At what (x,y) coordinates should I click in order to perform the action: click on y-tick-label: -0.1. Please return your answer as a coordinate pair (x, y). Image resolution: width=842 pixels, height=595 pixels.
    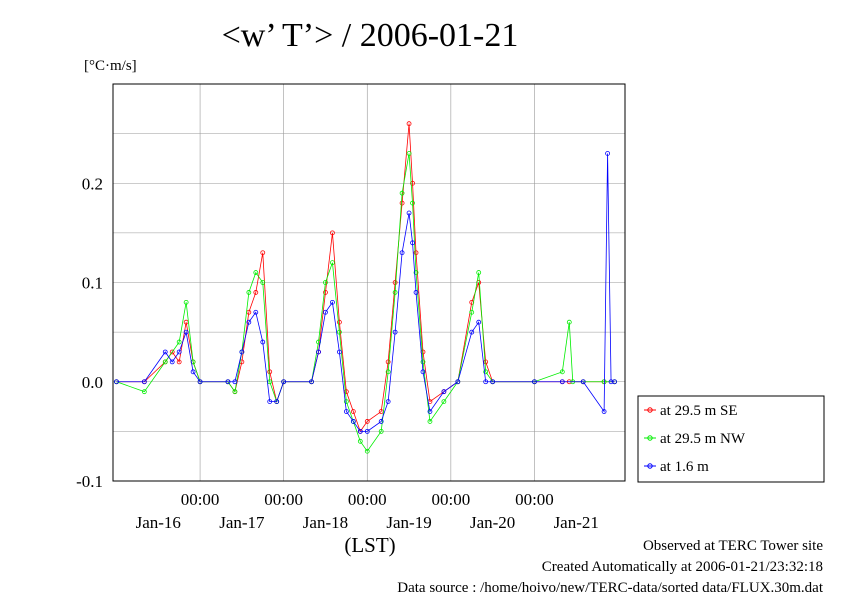
    Looking at the image, I should click on (89, 481).